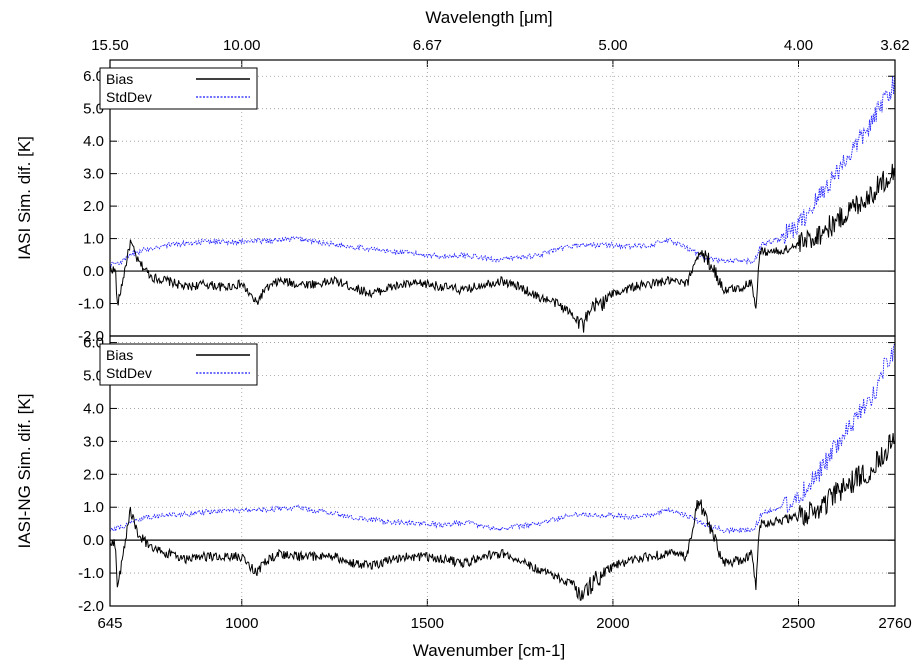 The image size is (917, 661). I want to click on top-tick-label: 10.00, so click(242, 45).